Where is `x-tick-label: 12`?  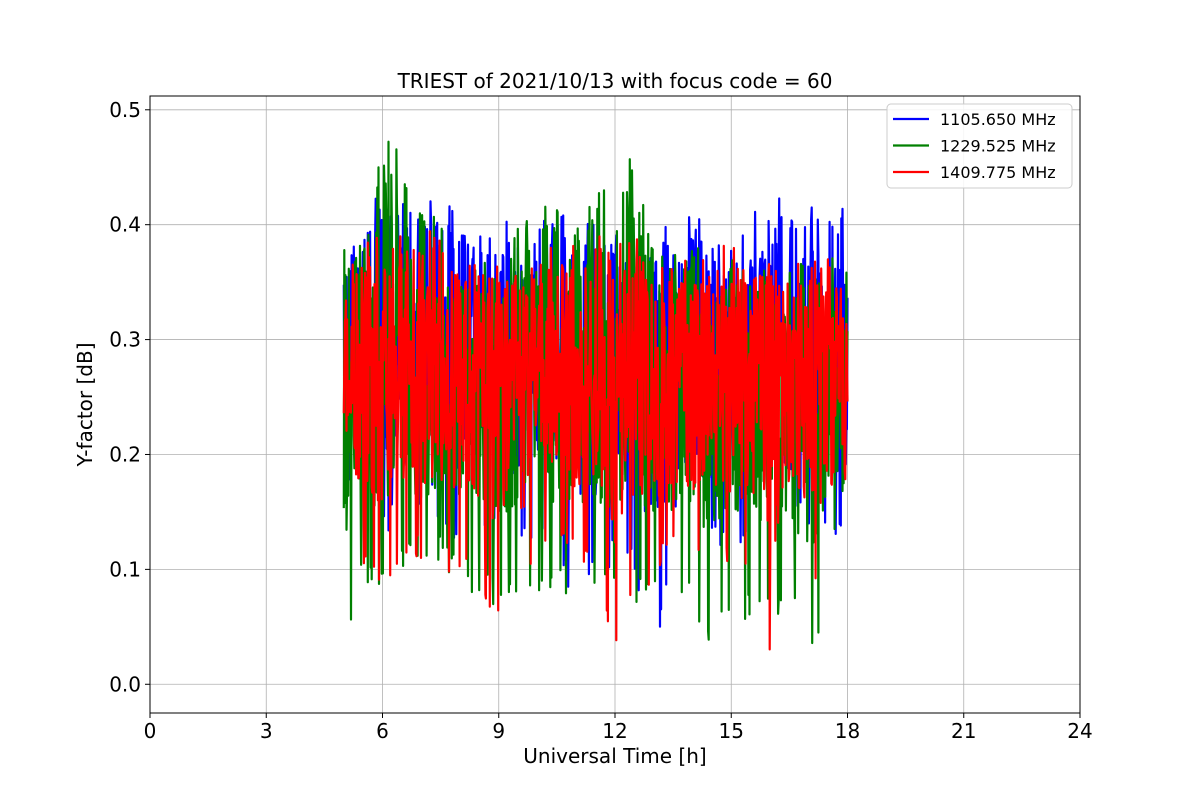
x-tick-label: 12 is located at coordinates (614, 731).